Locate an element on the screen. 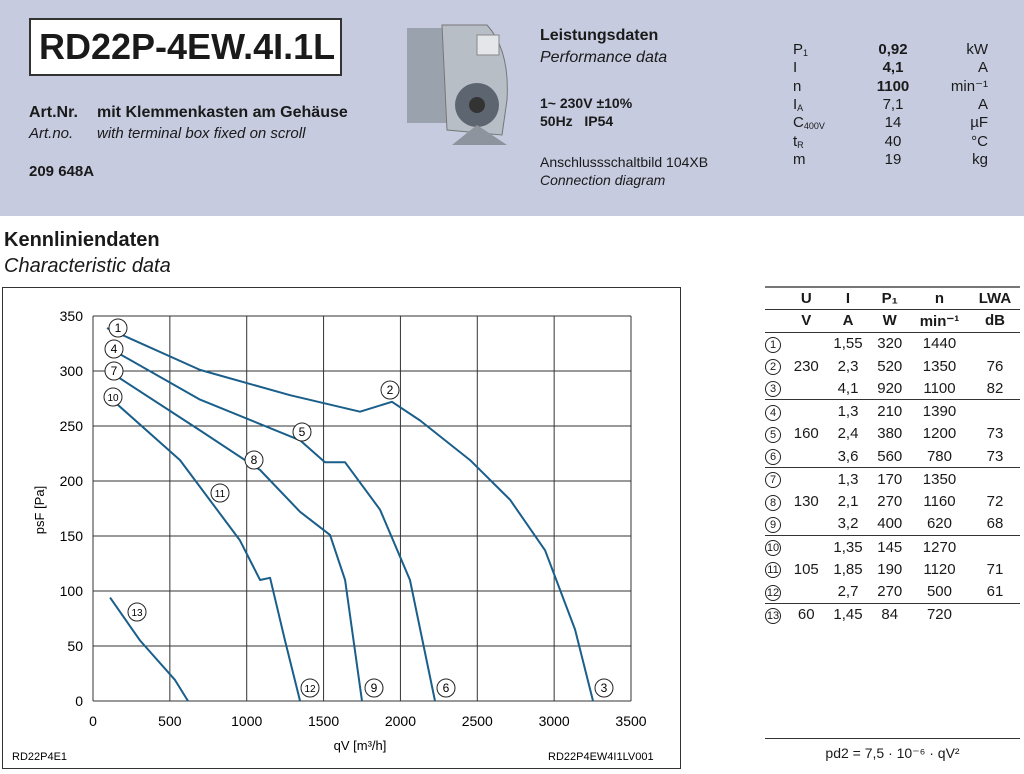 The height and width of the screenshot is (774, 1024). column-header: U is located at coordinates (806, 299).